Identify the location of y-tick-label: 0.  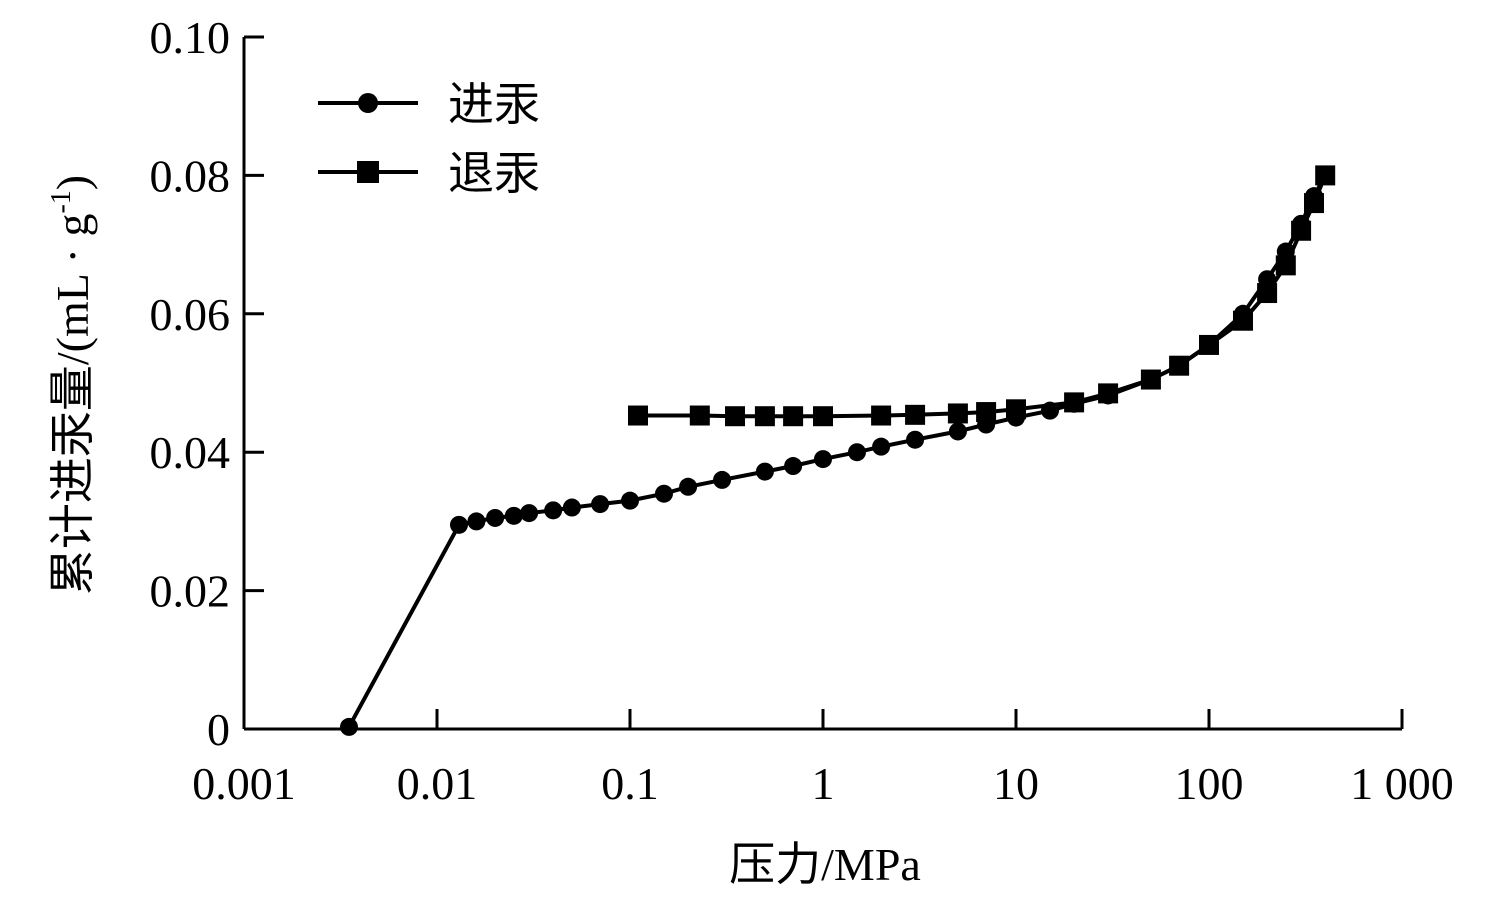
(218, 729).